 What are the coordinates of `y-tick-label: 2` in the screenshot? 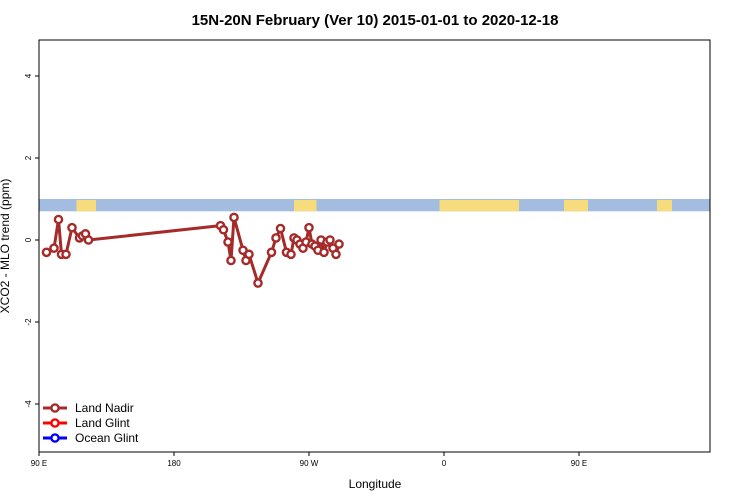 It's located at (28, 157).